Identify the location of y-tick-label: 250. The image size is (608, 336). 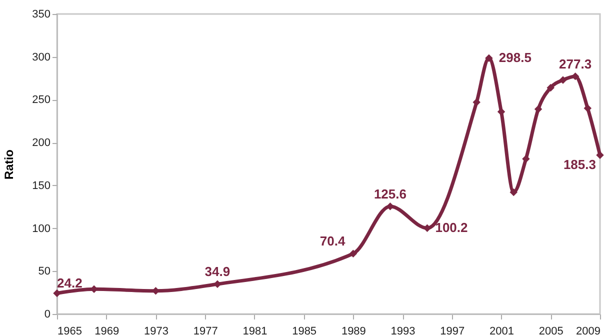
(41, 100).